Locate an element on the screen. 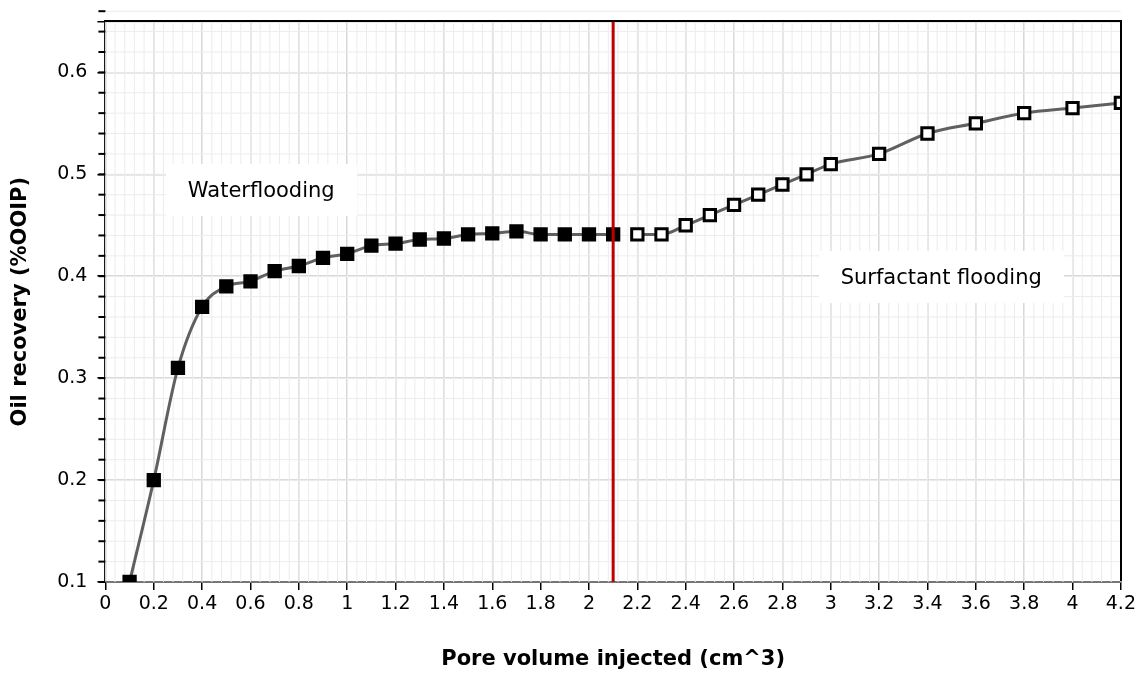  y-tick-label: 0.4 is located at coordinates (72, 274).